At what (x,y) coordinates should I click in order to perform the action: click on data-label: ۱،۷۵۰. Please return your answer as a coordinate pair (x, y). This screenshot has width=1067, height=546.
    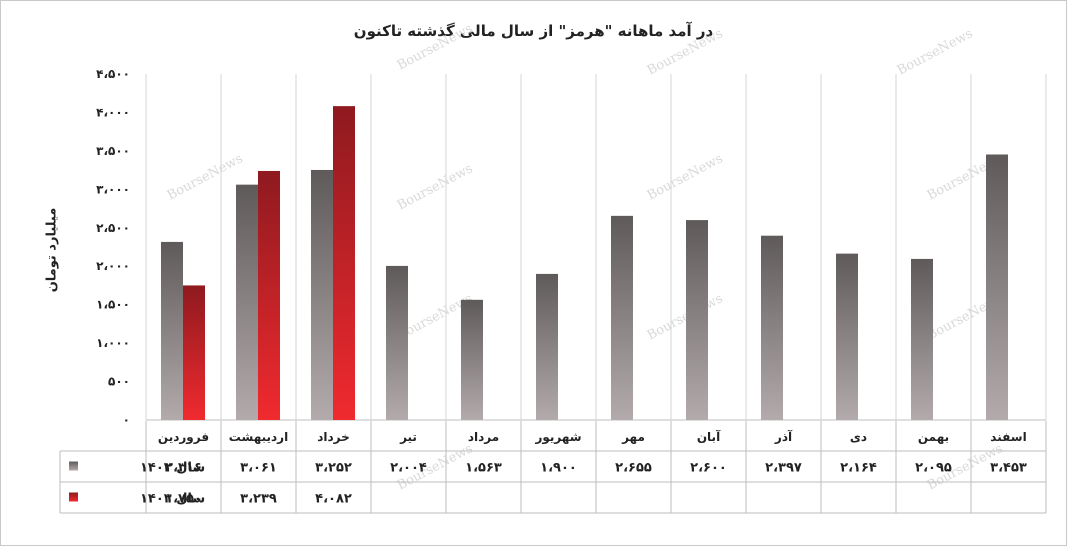
    Looking at the image, I should click on (183, 499).